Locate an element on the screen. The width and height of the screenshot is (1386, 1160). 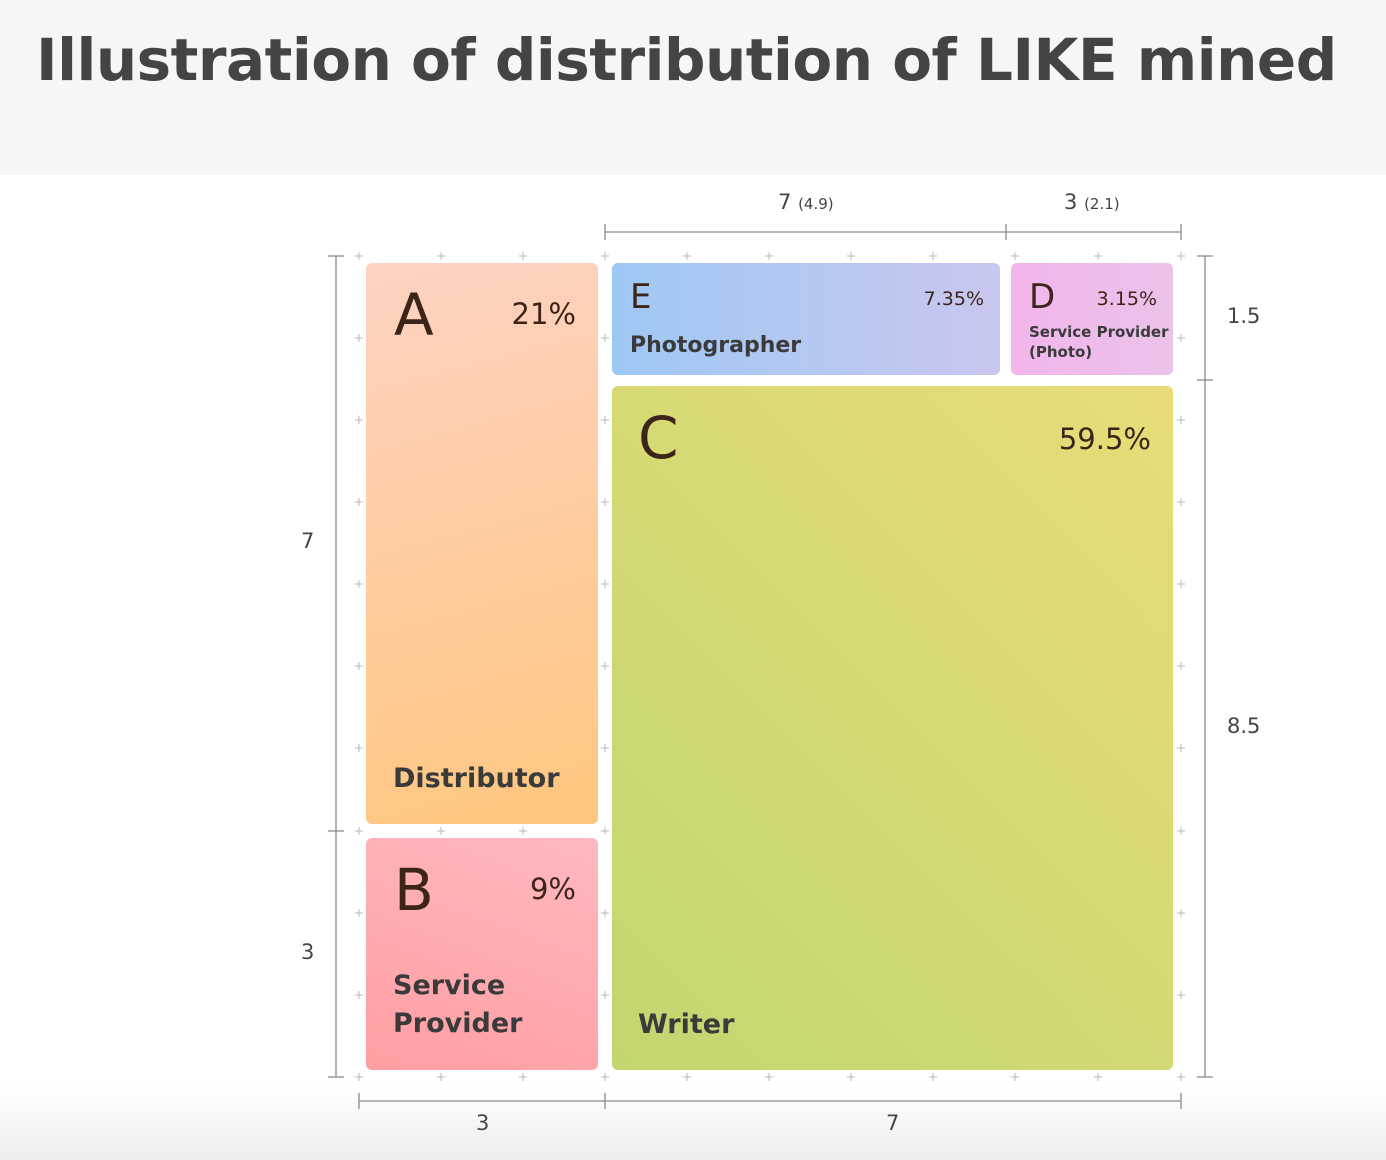
cell-b-letter: B is located at coordinates (414, 890).